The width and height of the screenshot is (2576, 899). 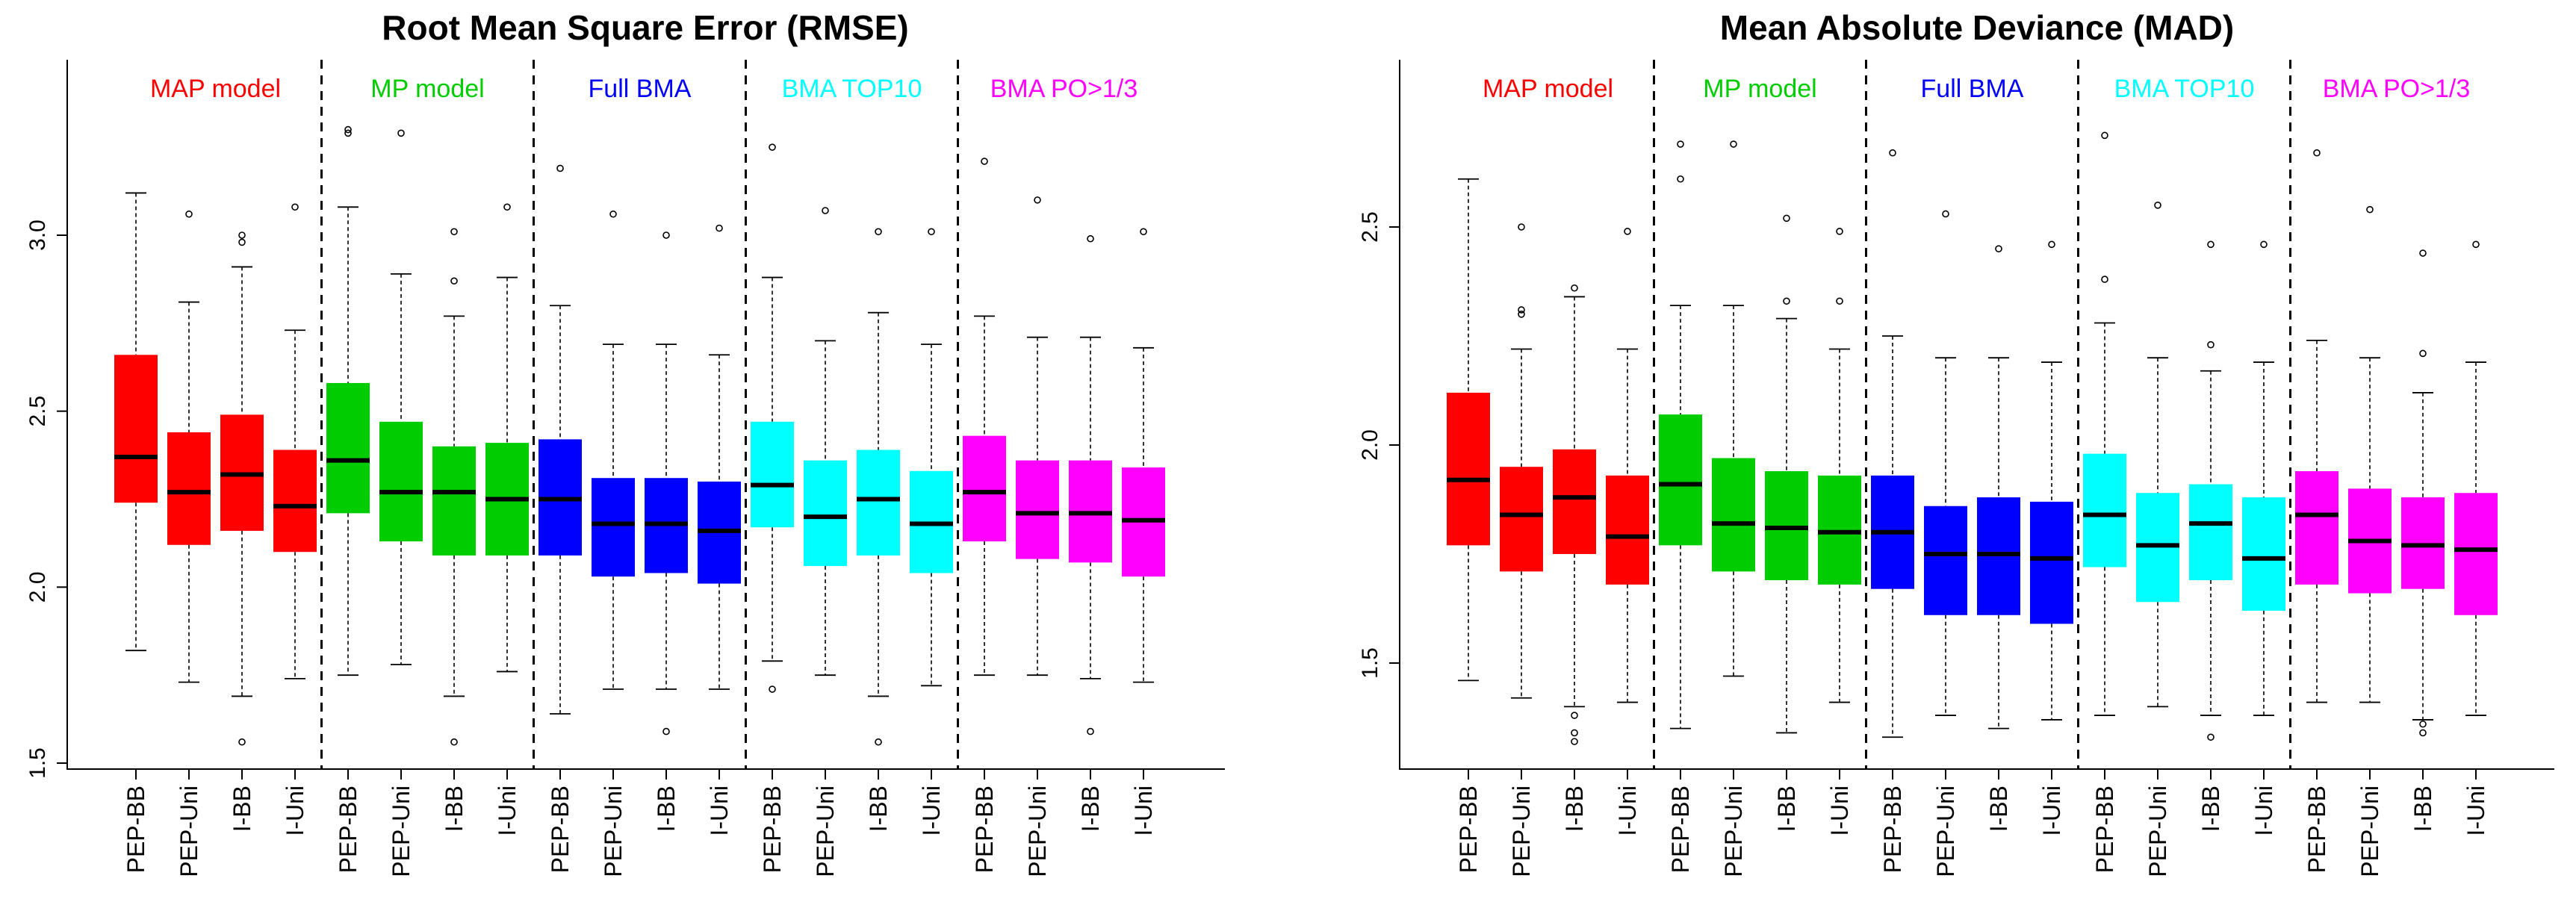 What do you see at coordinates (1548, 89) in the screenshot?
I see `group-label: MAP model` at bounding box center [1548, 89].